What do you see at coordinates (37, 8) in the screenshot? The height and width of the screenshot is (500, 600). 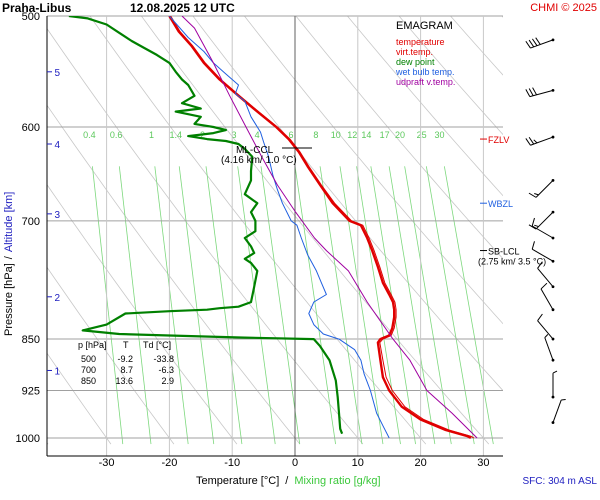 I see `station-title: Praha-Libus` at bounding box center [37, 8].